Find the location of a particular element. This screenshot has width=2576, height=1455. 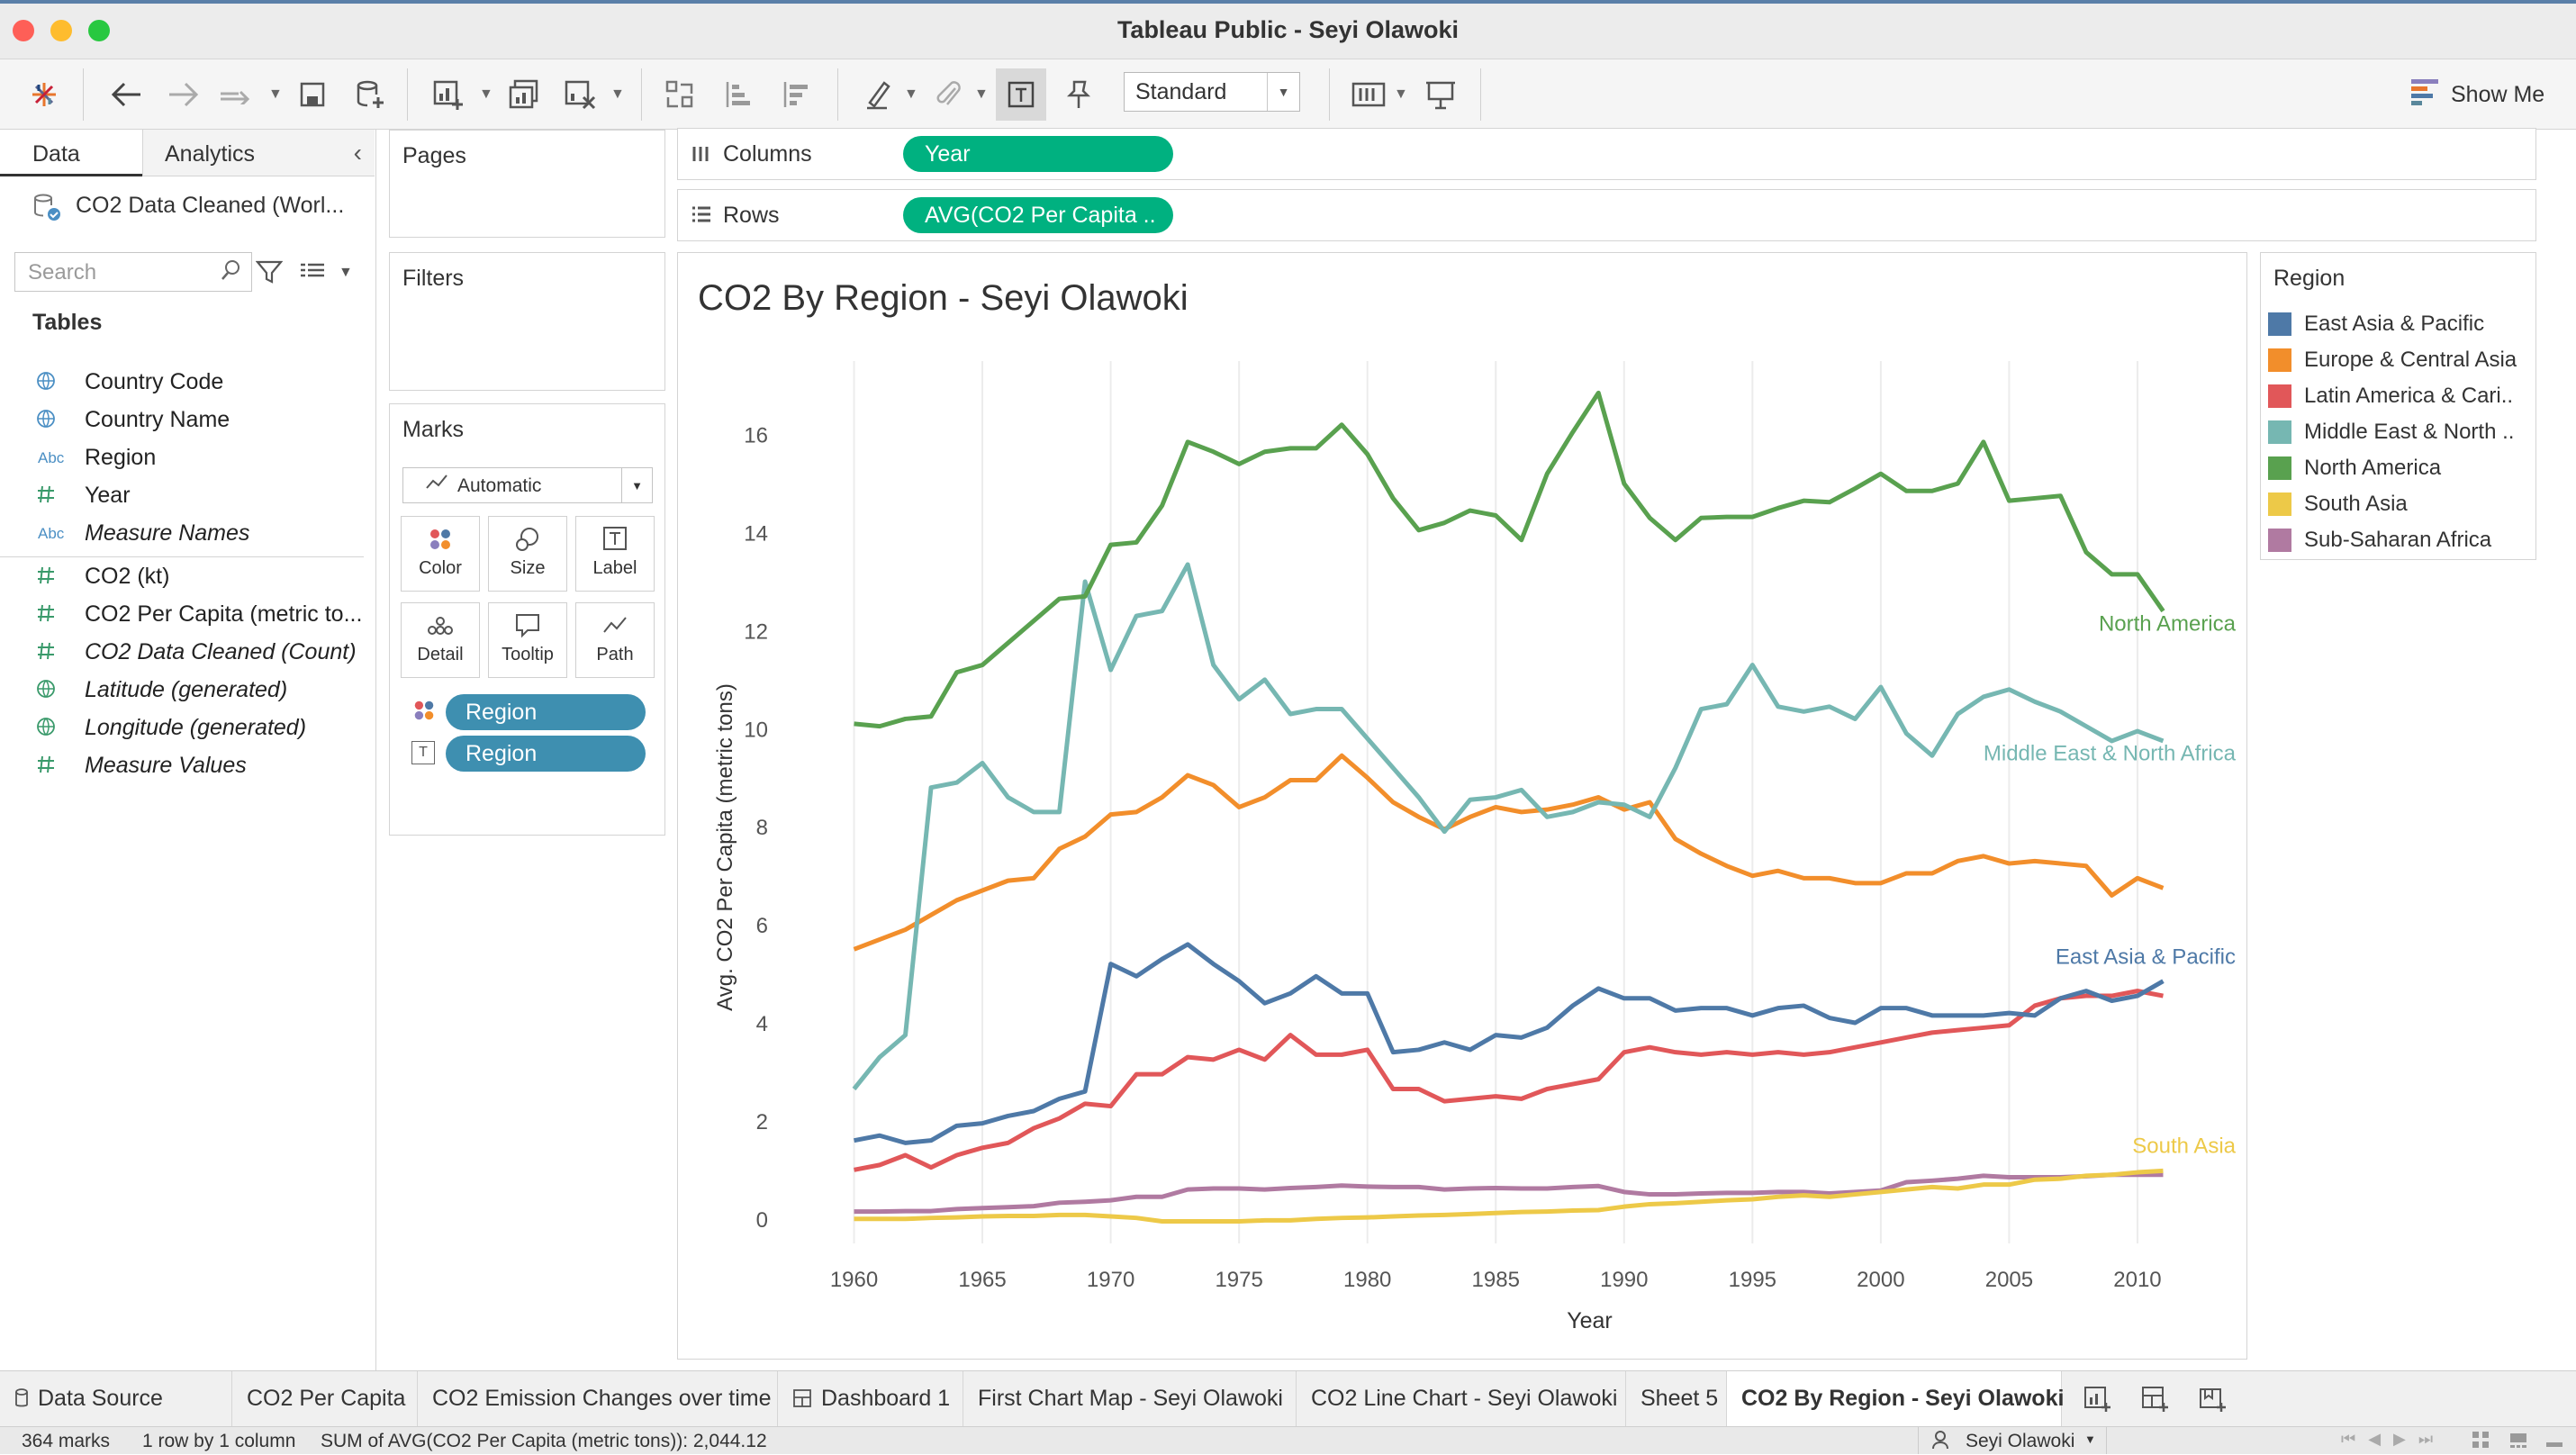

sheet-tab: CO2 Line Chart - Seyi Olawoki is located at coordinates (1461, 1399).